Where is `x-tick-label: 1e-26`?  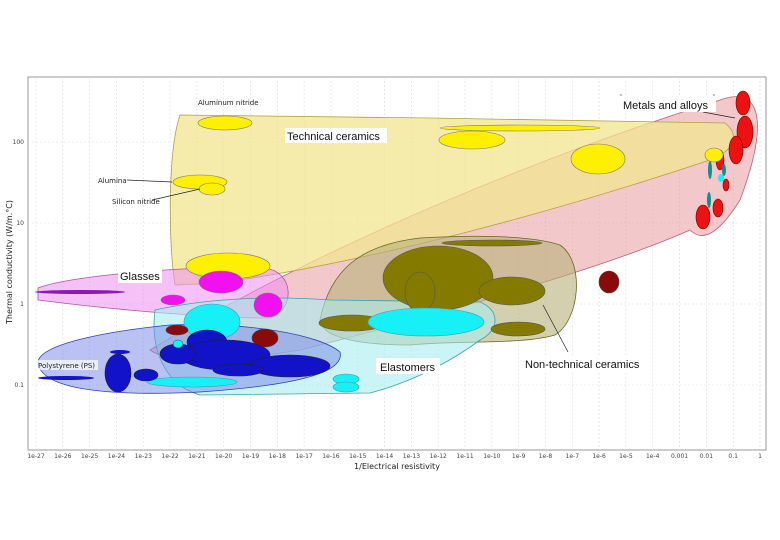 x-tick-label: 1e-26 is located at coordinates (62, 456).